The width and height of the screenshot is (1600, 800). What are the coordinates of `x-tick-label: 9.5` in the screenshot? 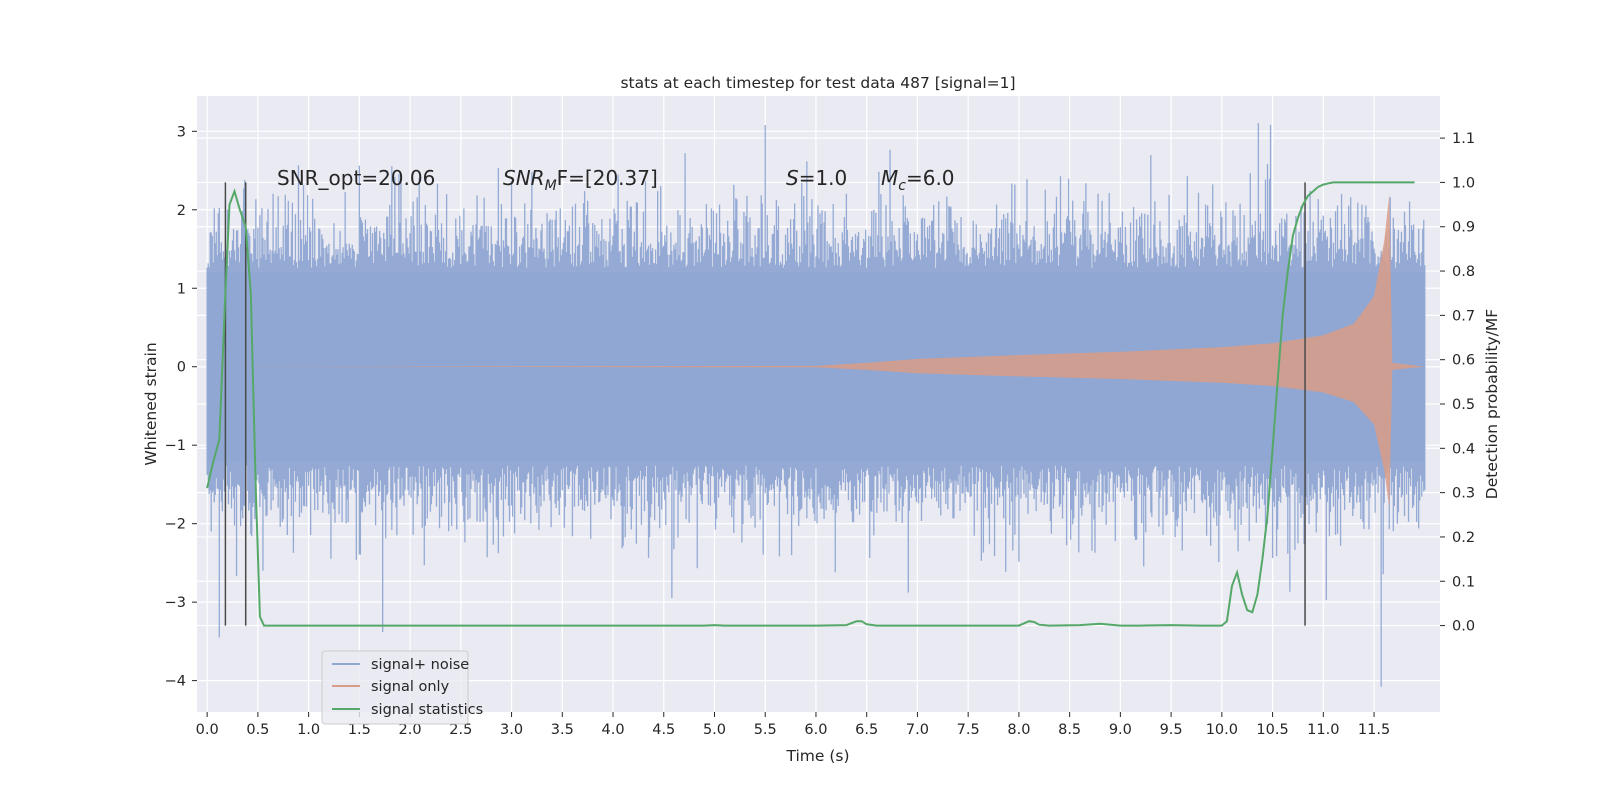 It's located at (1171, 730).